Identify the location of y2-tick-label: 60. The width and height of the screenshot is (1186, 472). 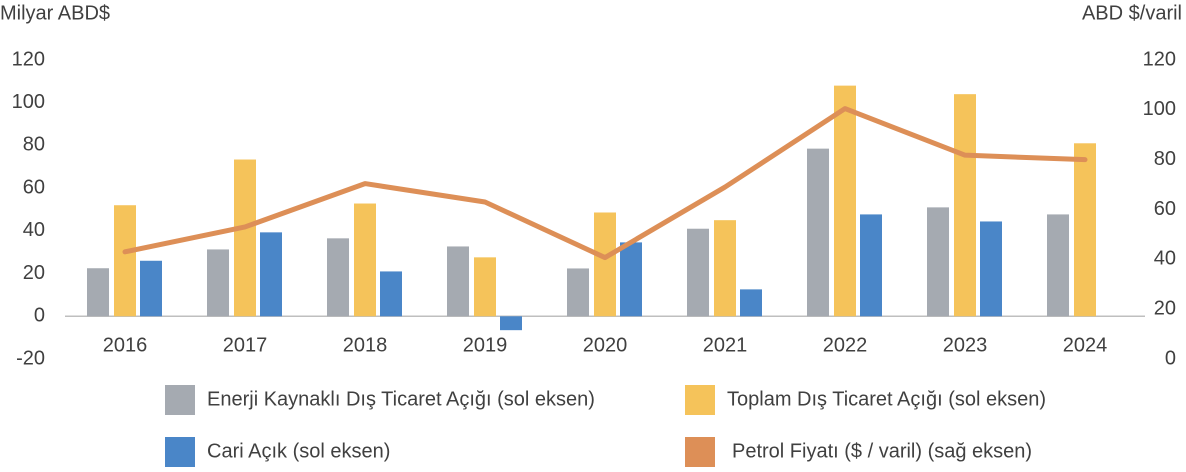
(1165, 209).